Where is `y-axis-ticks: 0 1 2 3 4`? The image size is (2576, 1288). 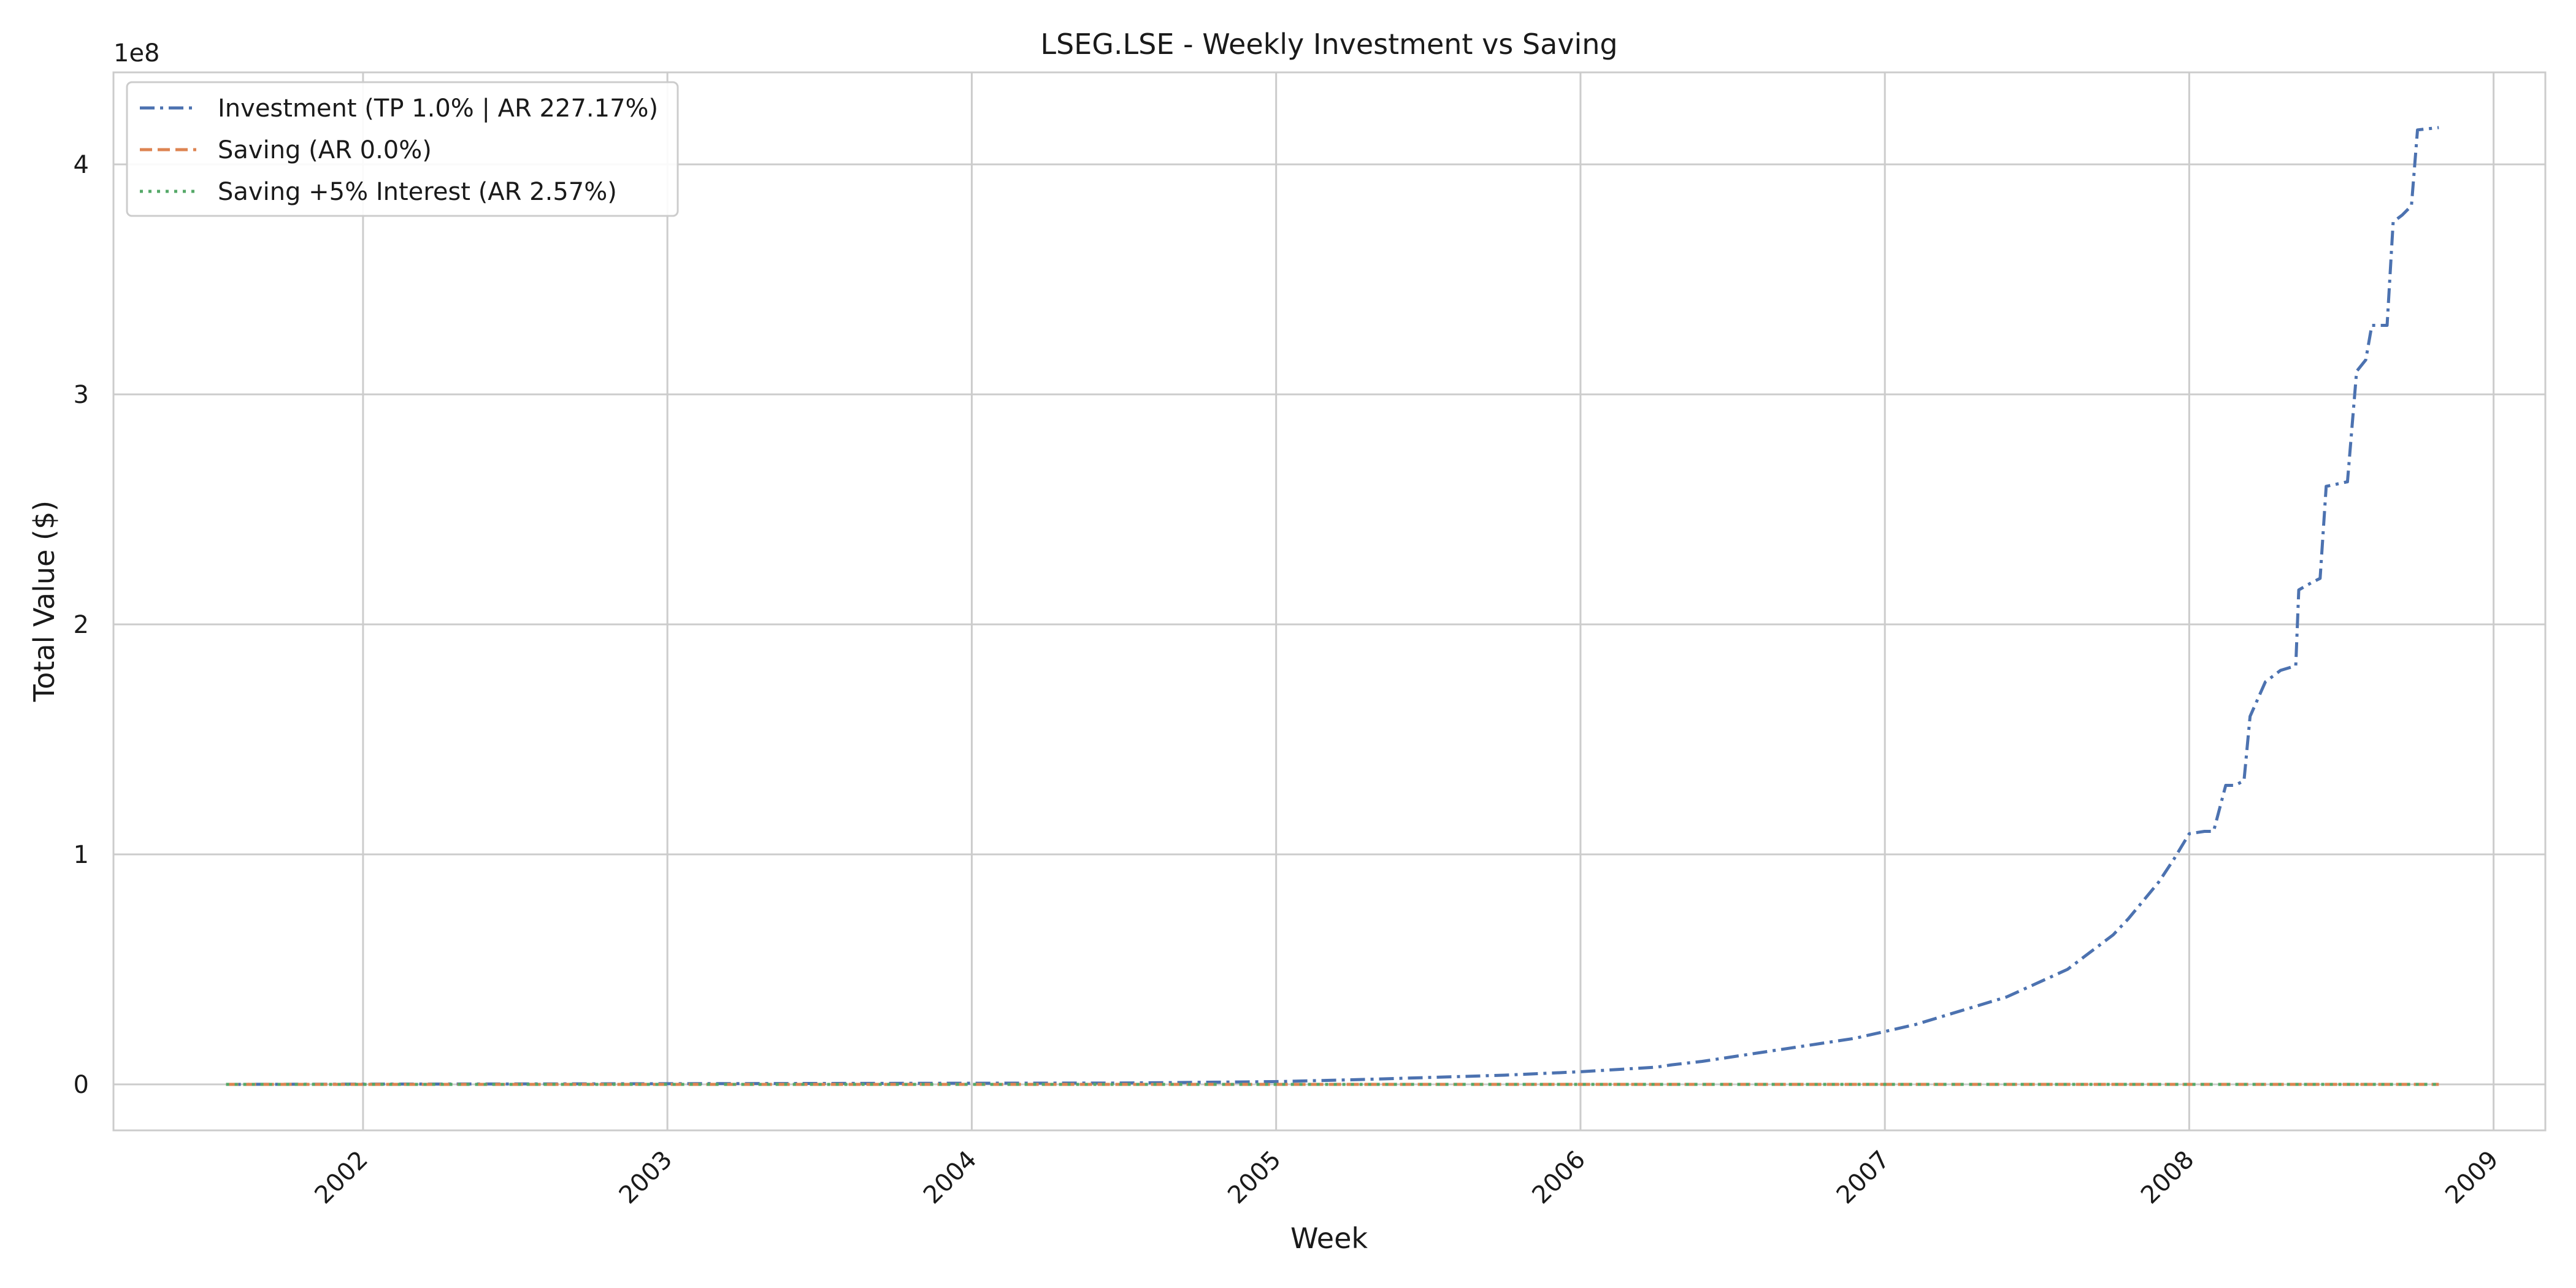 y-axis-ticks: 0 1 2 3 4 is located at coordinates (81, 625).